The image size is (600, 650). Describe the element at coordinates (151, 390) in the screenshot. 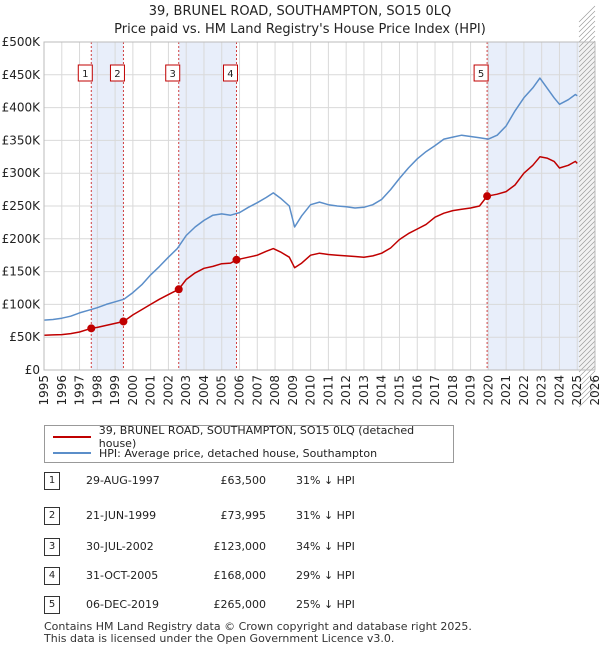

I see `x-tick-label: 2001` at that location.